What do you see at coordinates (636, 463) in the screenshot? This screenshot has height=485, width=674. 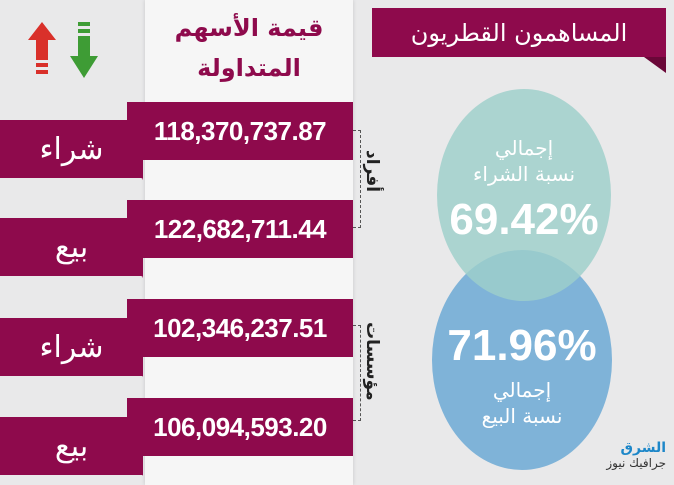 I see `logo-sub: جرافيك نيوز` at bounding box center [636, 463].